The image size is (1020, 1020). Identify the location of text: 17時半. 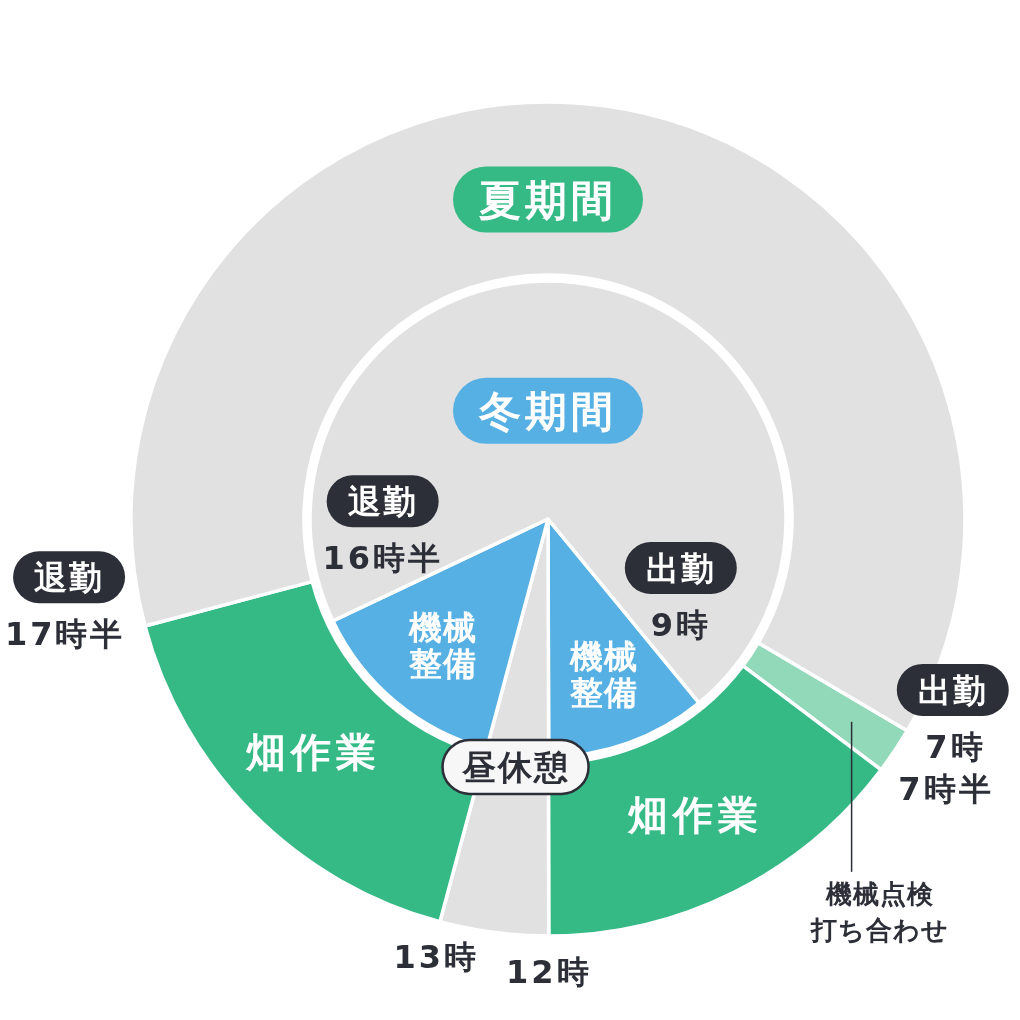
(65, 634).